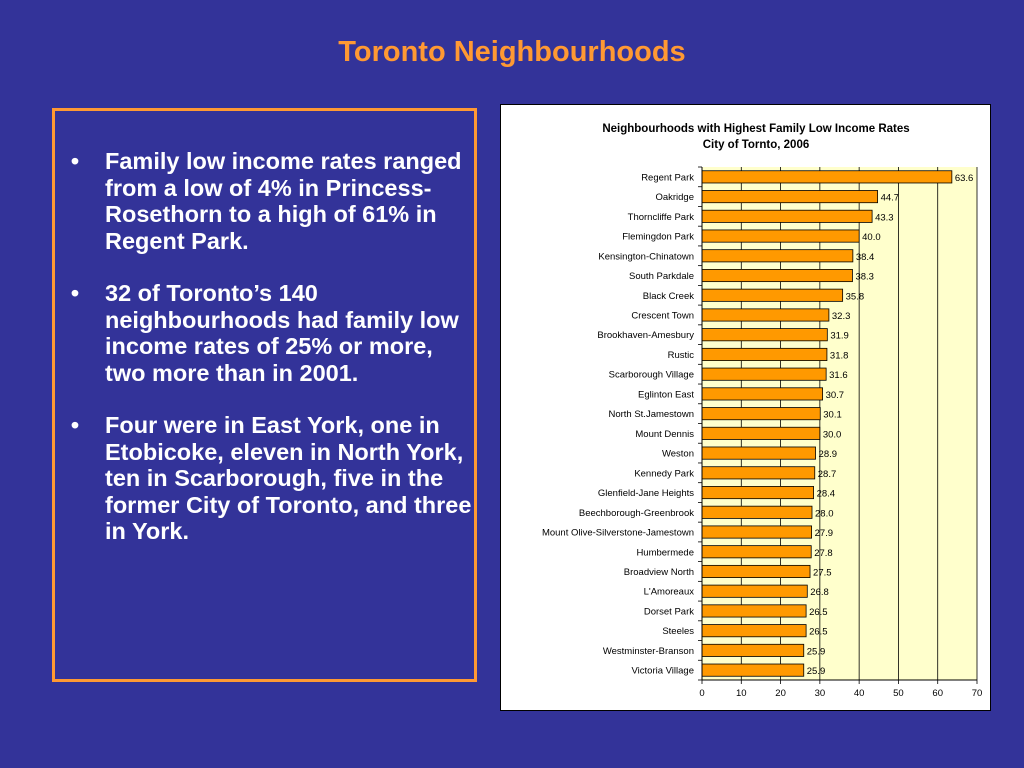 This screenshot has height=768, width=1024. Describe the element at coordinates (838, 375) in the screenshot. I see `data-label: 31.6` at that location.